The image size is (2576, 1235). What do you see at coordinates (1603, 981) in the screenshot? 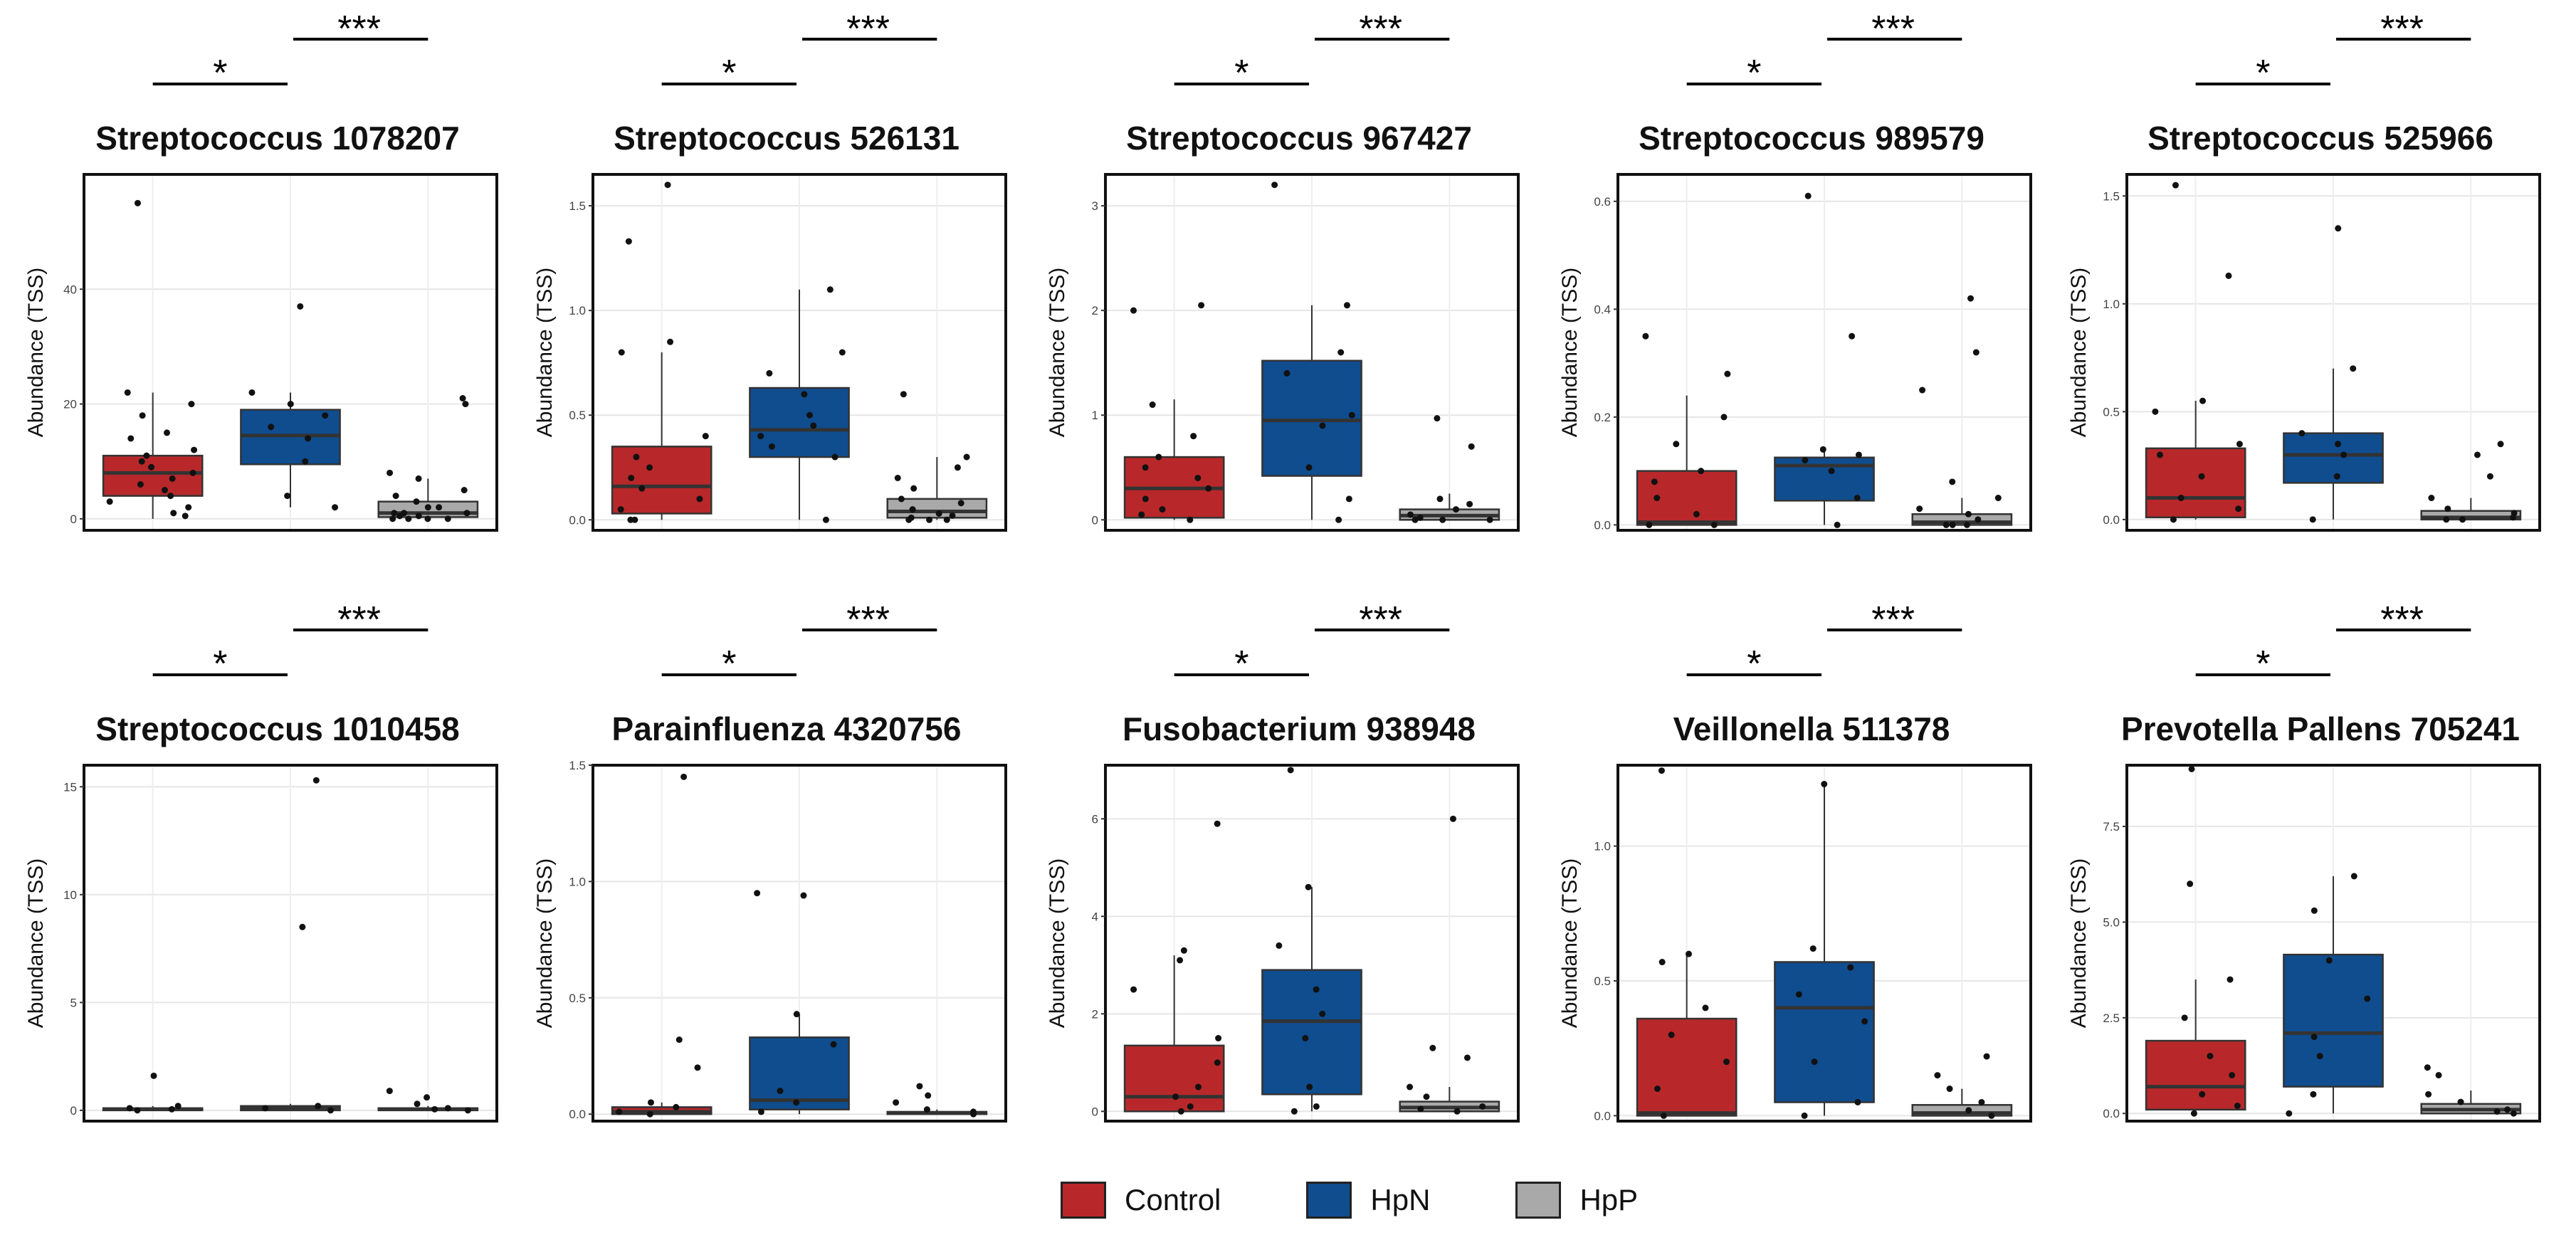
I see `ytick-label: 0.5` at bounding box center [1603, 981].